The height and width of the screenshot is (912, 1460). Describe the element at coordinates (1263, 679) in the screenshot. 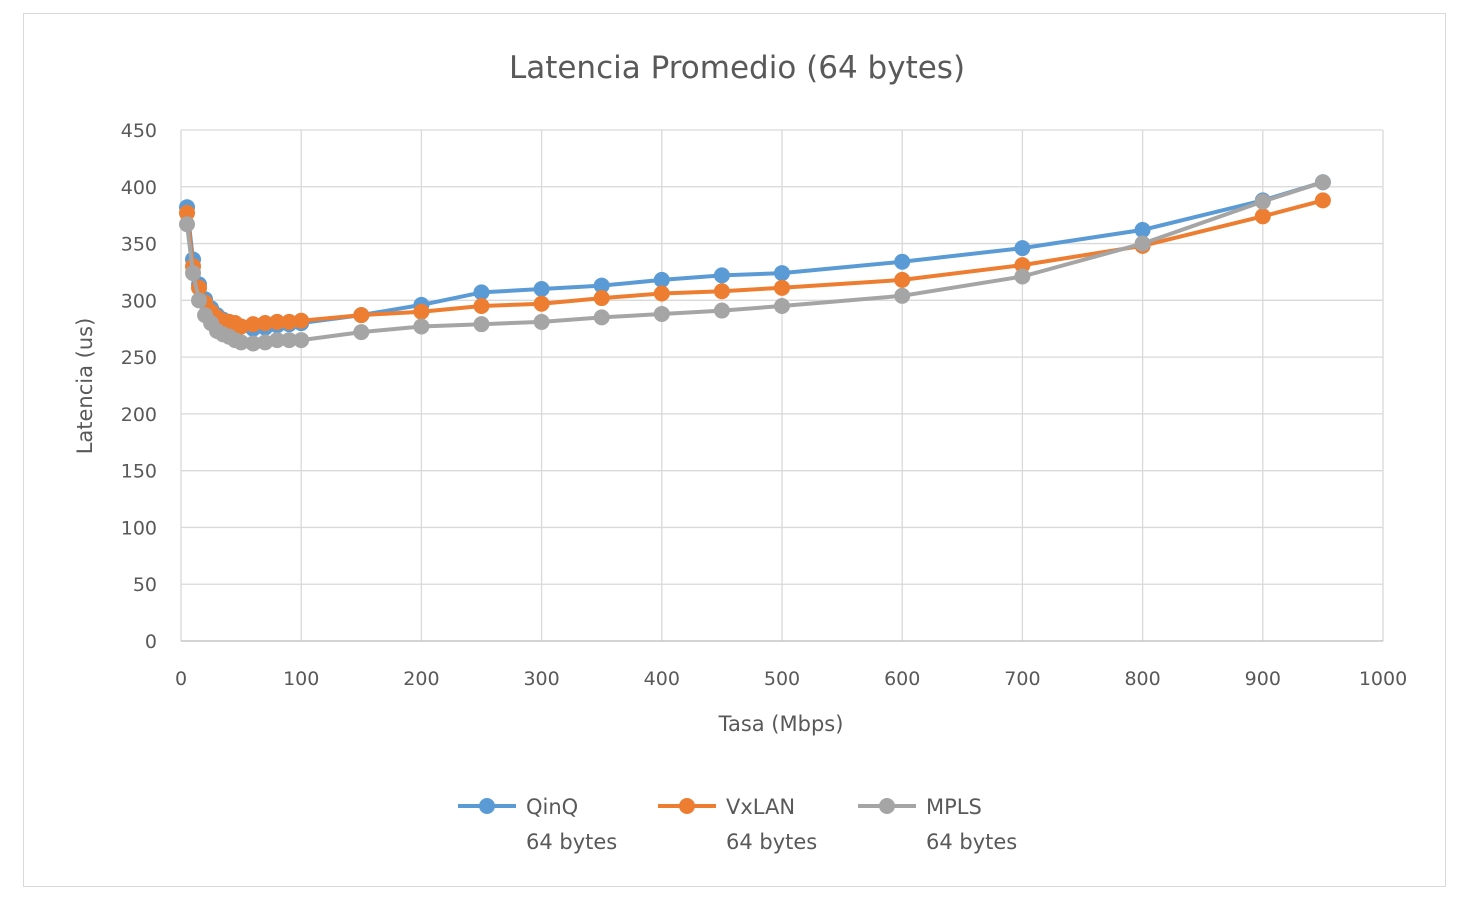

I see `x-tick-label: 900` at that location.